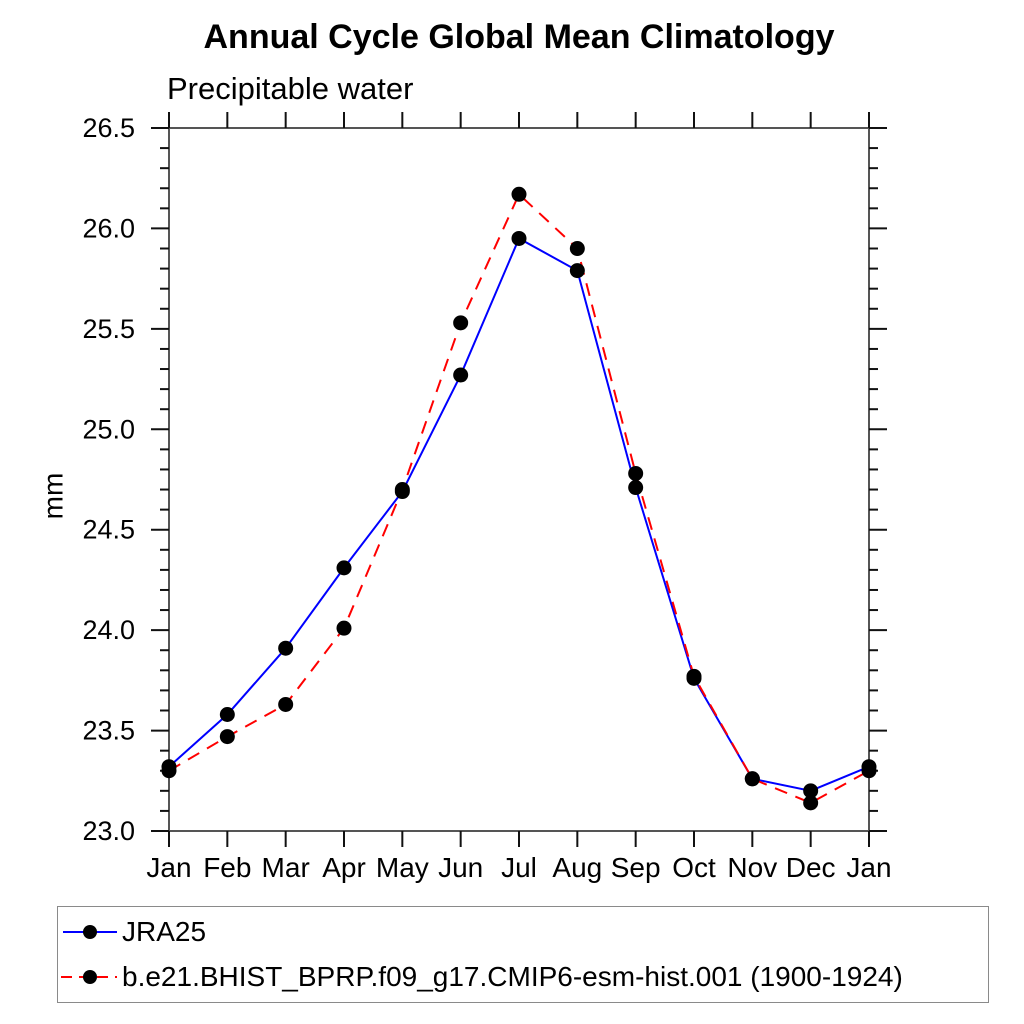 Image resolution: width=1024 pixels, height=1024 pixels. Describe the element at coordinates (460, 867) in the screenshot. I see `x-tick-label: Jun` at that location.